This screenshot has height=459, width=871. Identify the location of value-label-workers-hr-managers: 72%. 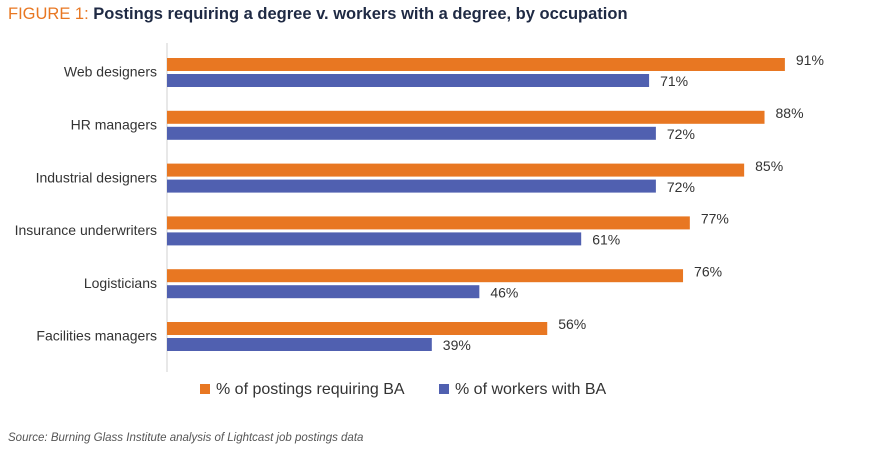
(681, 134).